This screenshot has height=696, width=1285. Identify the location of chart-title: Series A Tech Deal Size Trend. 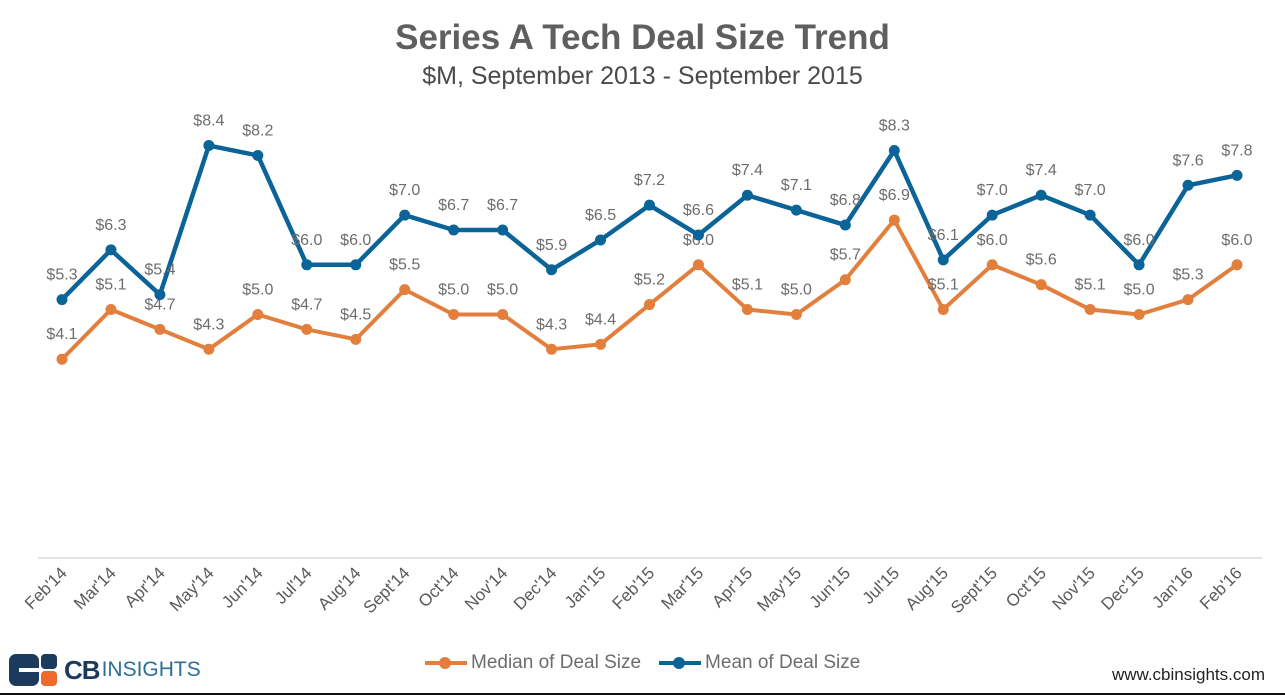
(642, 37).